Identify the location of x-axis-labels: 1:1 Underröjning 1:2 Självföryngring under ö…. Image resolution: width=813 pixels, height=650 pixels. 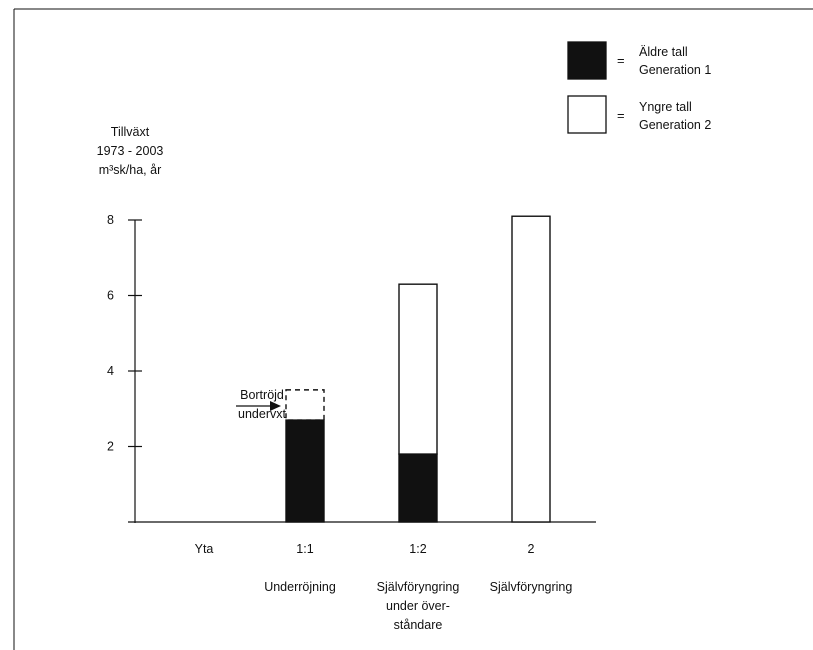
(418, 587).